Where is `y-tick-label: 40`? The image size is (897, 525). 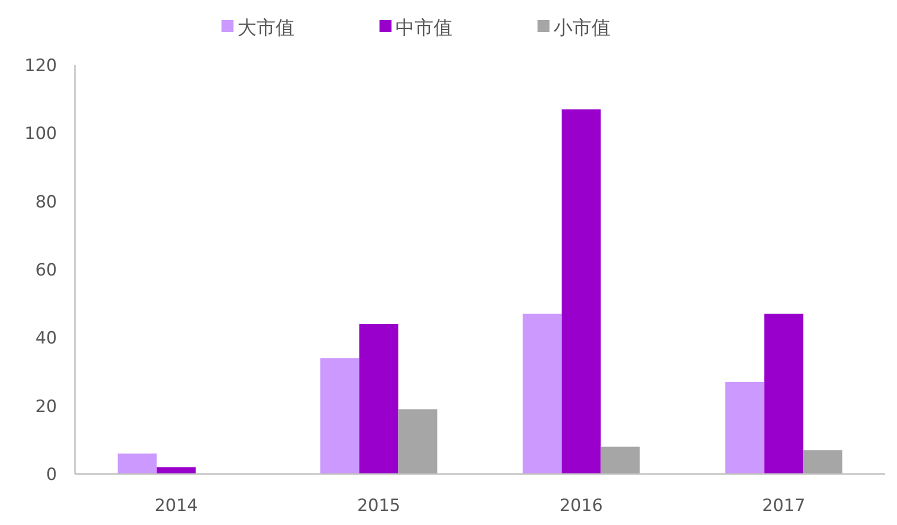 y-tick-label: 40 is located at coordinates (46, 338).